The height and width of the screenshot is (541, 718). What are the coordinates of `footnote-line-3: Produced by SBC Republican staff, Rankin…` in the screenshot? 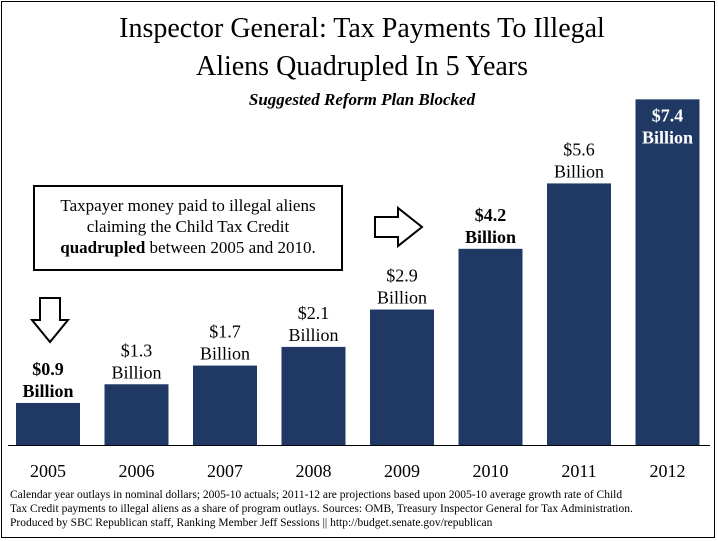 It's located at (251, 523).